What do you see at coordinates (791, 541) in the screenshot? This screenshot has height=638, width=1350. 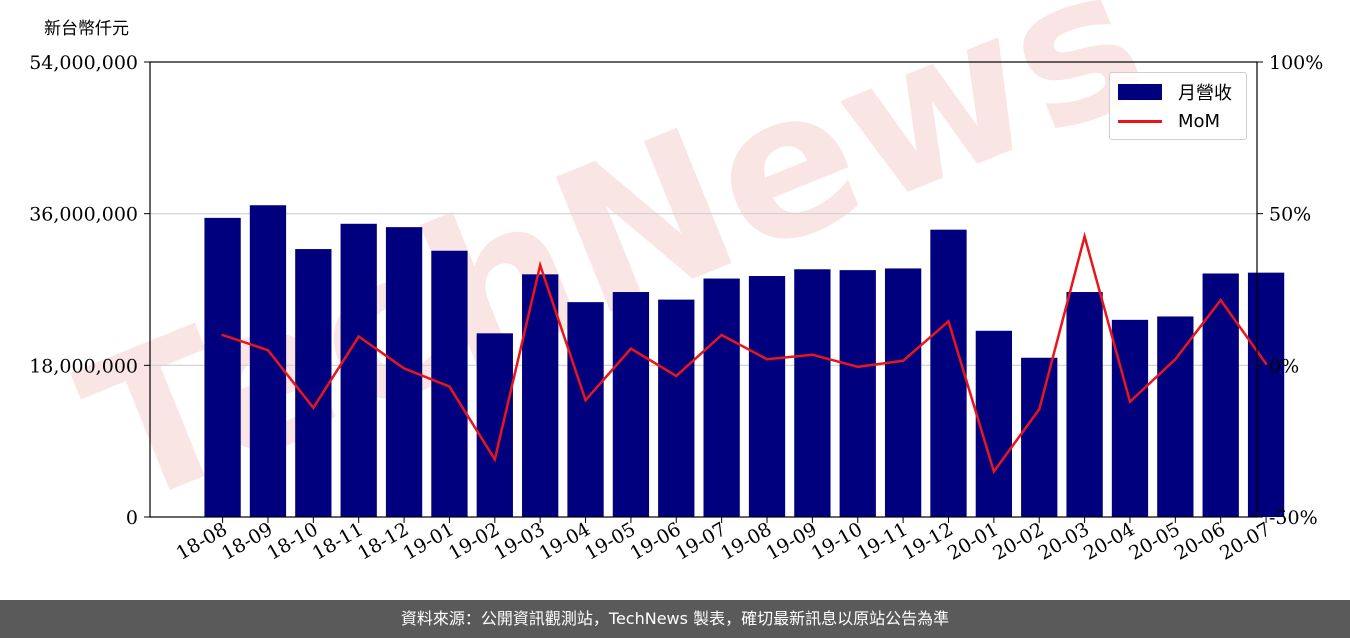 I see `x-tick-label: 19-09` at bounding box center [791, 541].